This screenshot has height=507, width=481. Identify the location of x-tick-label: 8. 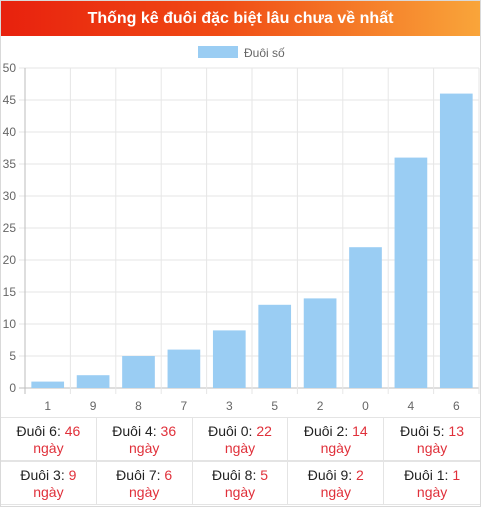
(138, 406).